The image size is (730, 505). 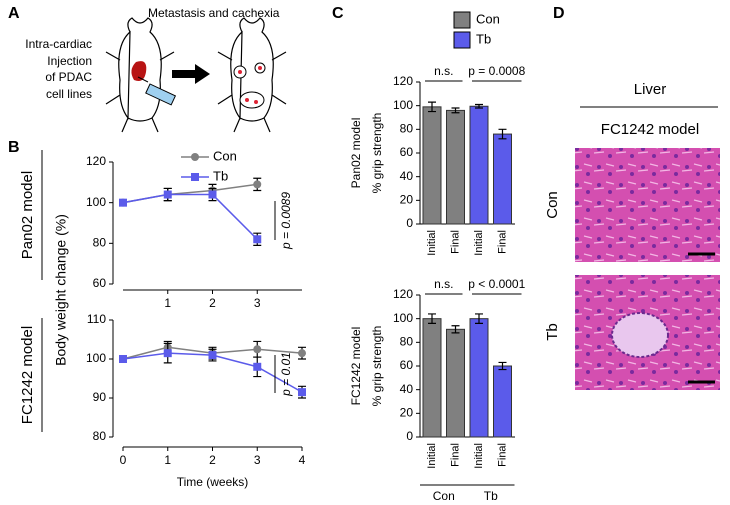 I want to click on row-label: Pan02 model, so click(x=27, y=215).